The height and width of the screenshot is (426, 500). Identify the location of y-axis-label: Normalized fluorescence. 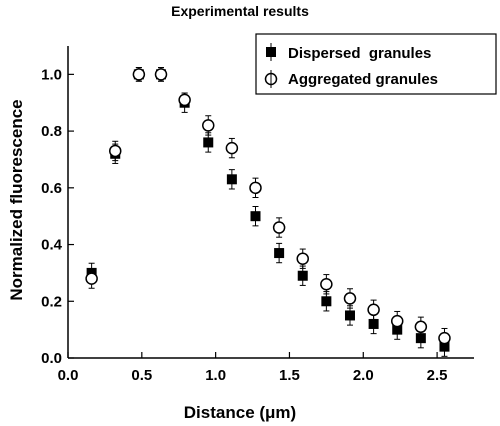
(16, 199).